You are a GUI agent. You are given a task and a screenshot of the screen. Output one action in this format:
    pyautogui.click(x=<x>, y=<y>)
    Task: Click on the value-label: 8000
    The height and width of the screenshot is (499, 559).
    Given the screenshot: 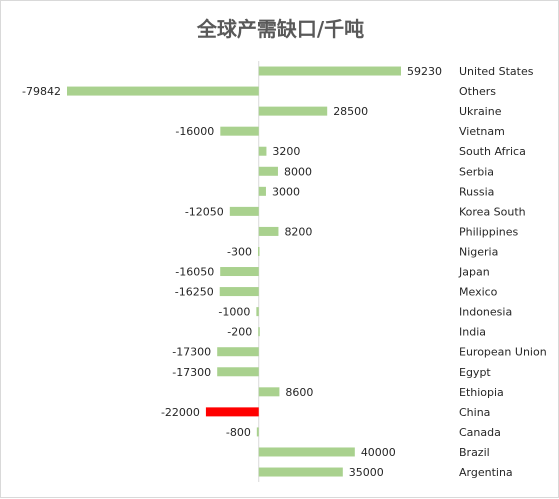 What is the action you would take?
    pyautogui.click(x=298, y=171)
    